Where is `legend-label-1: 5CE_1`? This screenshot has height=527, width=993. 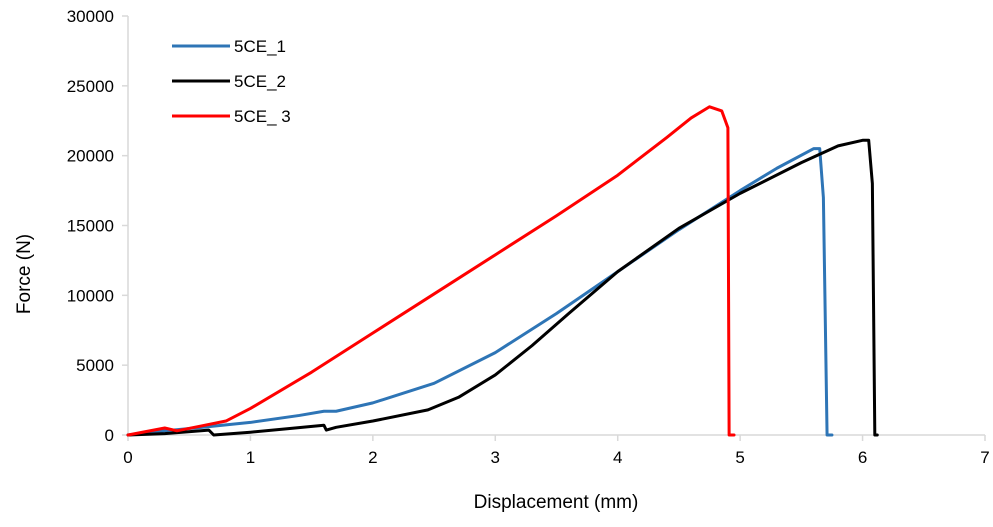 legend-label-1: 5CE_1 is located at coordinates (260, 46).